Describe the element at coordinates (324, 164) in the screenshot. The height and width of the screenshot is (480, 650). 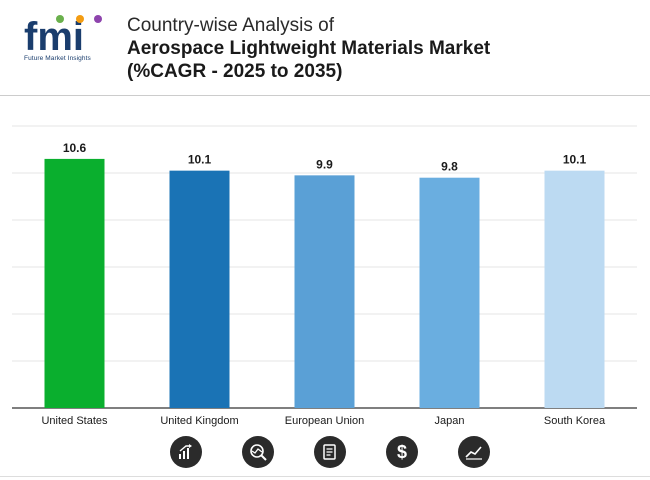
I see `data-label: 9.9` at that location.